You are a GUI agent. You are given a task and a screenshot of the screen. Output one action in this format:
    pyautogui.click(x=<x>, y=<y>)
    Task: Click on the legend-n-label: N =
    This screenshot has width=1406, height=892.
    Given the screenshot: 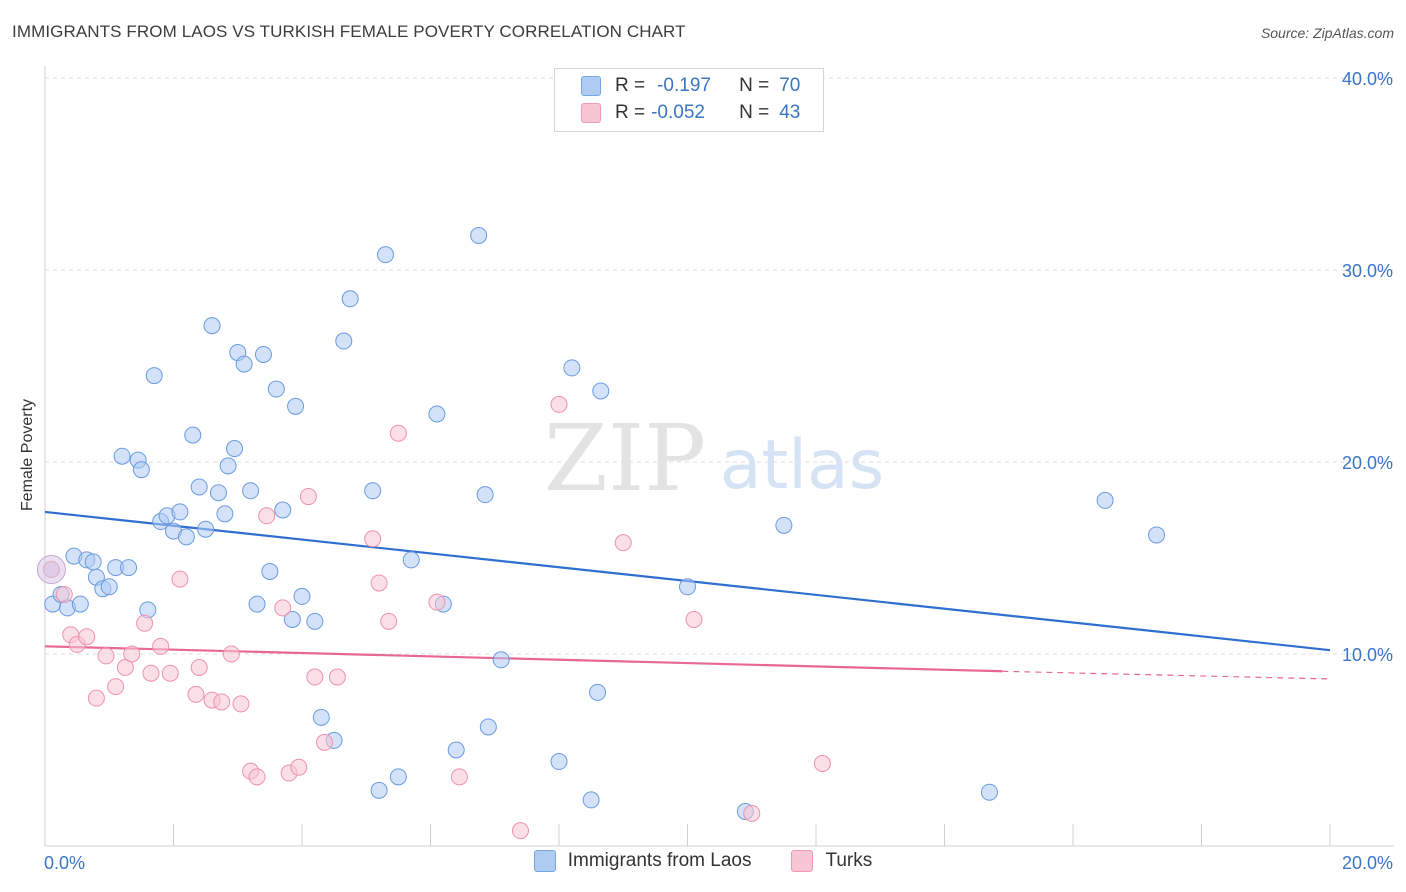 What is the action you would take?
    pyautogui.click(x=754, y=112)
    